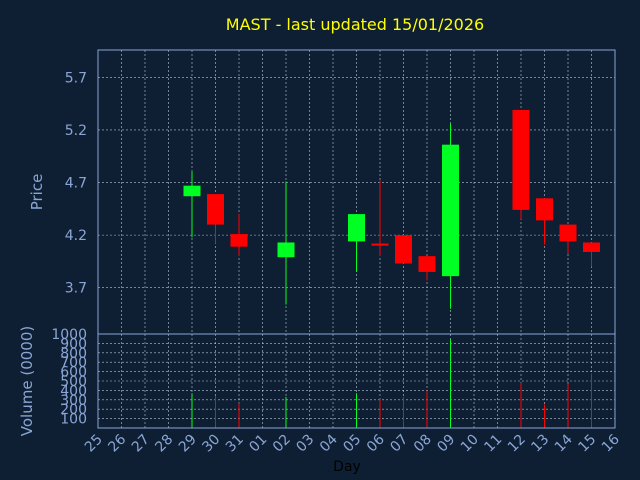 The image size is (640, 480). I want to click on price-tick-labels: 3.7 4.2 4.7 5.2 5.7, so click(76, 183).